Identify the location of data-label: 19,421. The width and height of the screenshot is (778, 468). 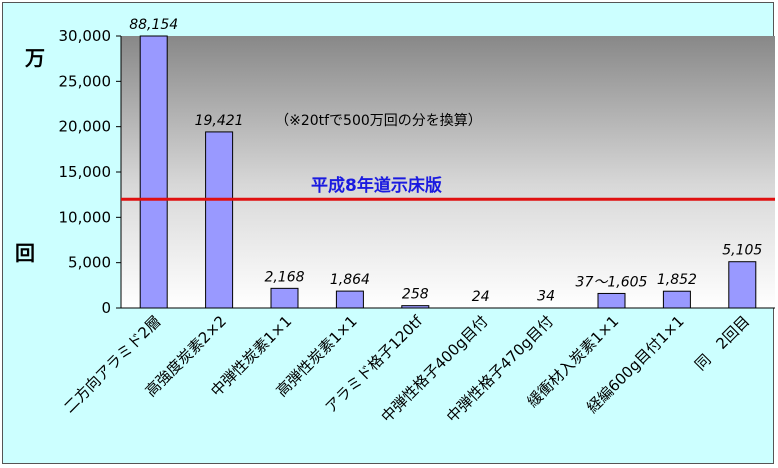
(219, 121).